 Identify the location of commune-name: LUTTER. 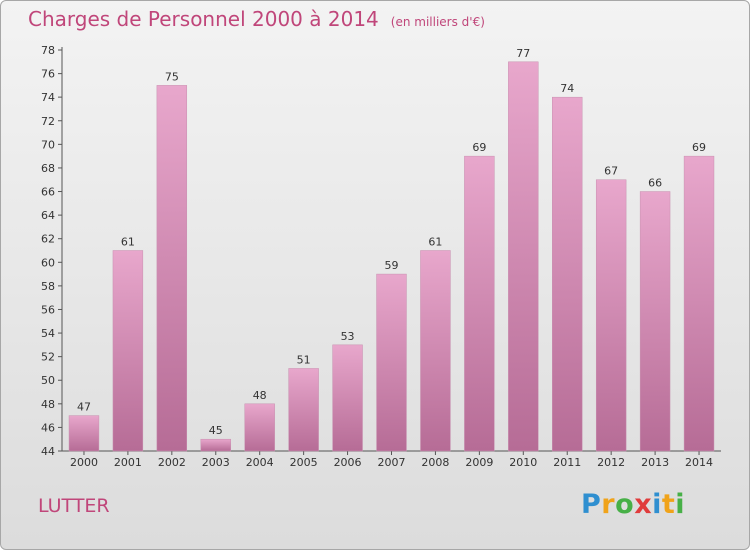
(74, 506).